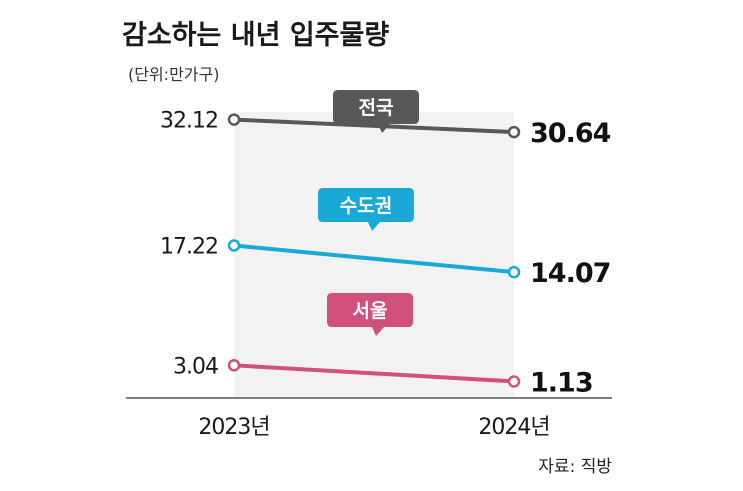 The image size is (743, 491). I want to click on chart-unit: (단위:만가구), so click(173, 74).